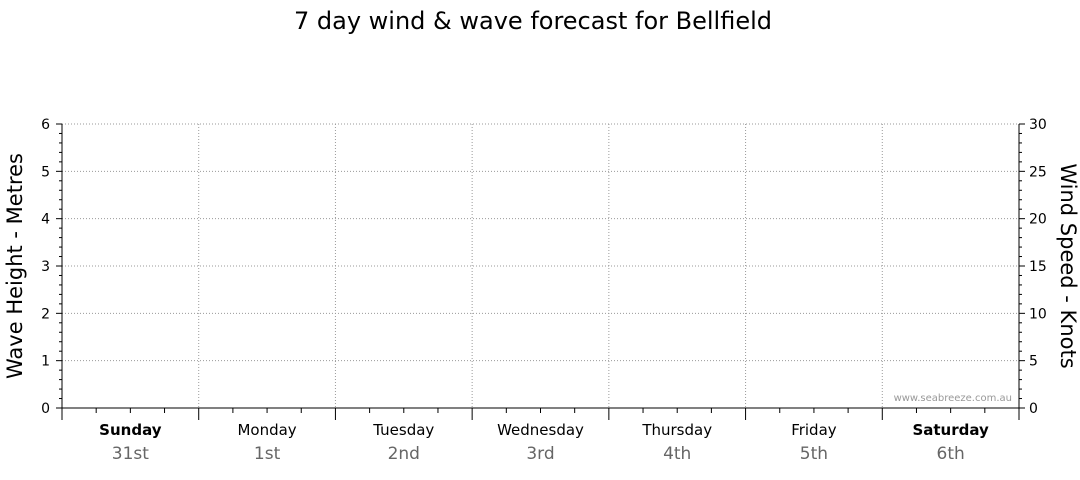 The image size is (1080, 480). What do you see at coordinates (45, 267) in the screenshot?
I see `left-tick-label: 3` at bounding box center [45, 267].